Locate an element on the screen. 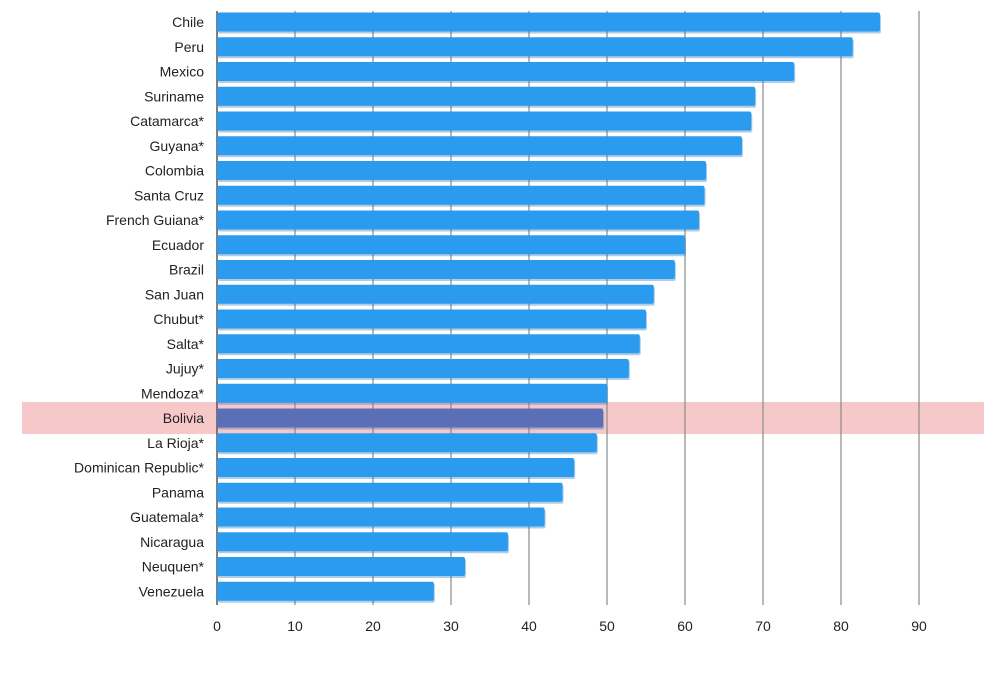  category-label: Neuquen* is located at coordinates (173, 567).